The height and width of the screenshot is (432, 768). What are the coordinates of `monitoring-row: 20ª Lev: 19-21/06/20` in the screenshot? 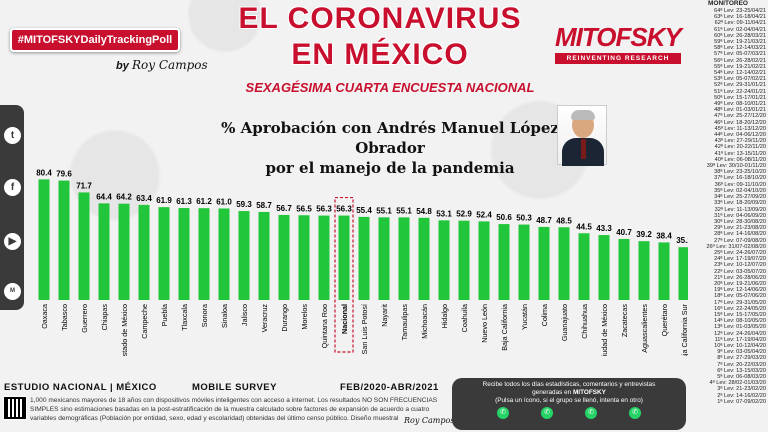 It's located at (740, 283).